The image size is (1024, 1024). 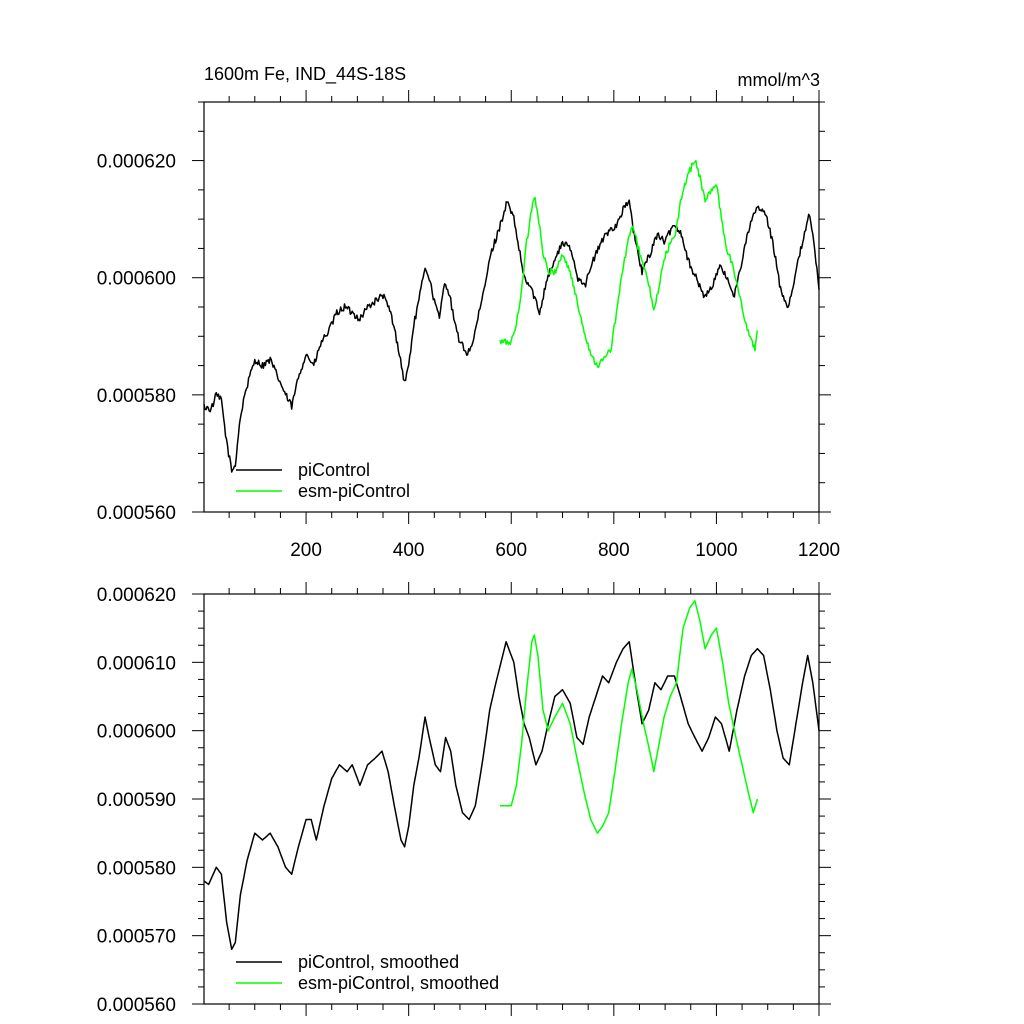 What do you see at coordinates (136, 868) in the screenshot?
I see `bottom-ytick-label: 0.000580` at bounding box center [136, 868].